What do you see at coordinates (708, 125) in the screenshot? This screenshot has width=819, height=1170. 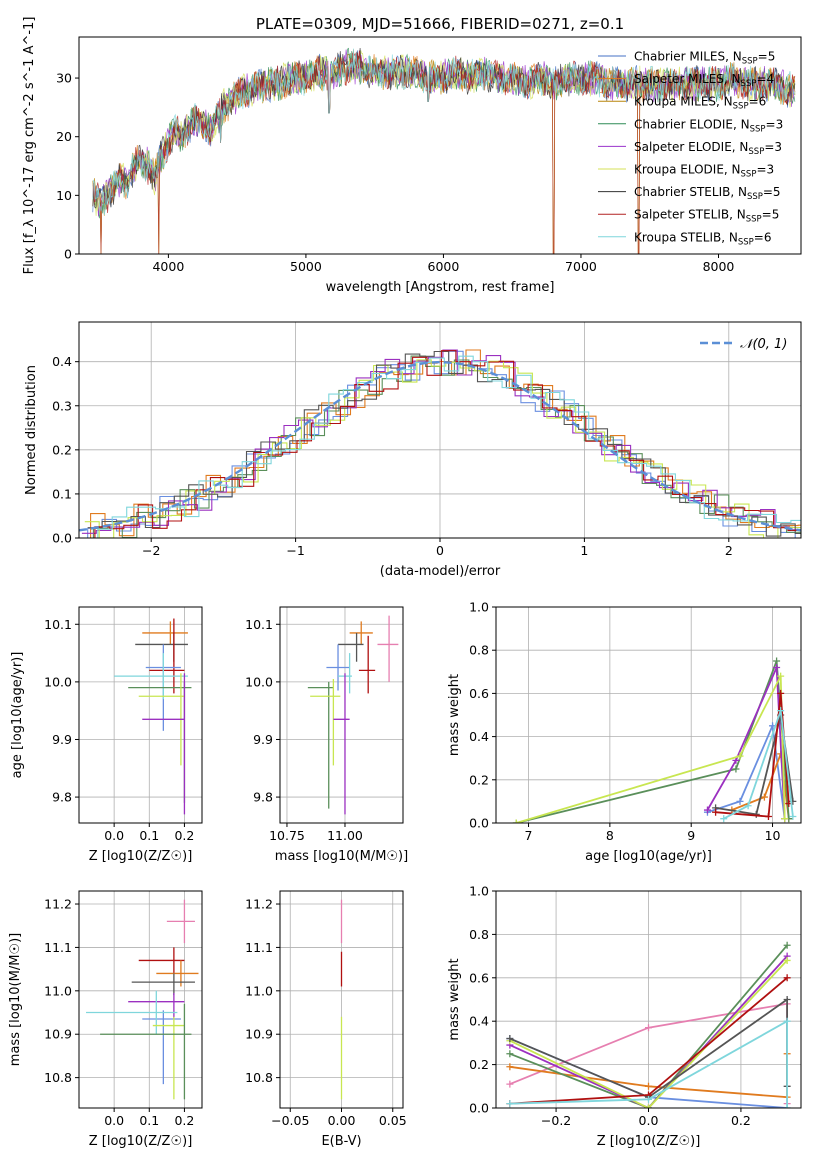 I see `legend-label: Chabrier ELODIE, NSSP=3` at bounding box center [708, 125].